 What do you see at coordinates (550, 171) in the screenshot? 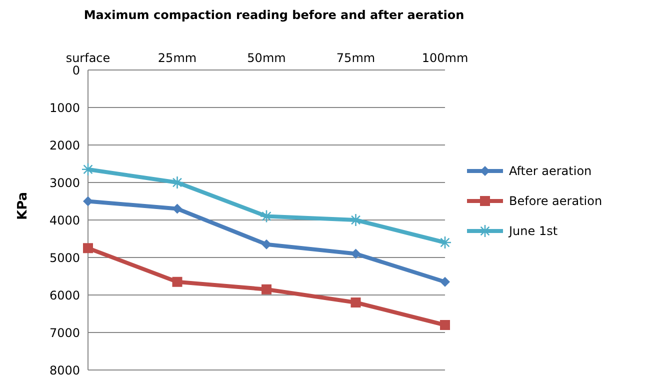
I see `legend-label: After aeration` at bounding box center [550, 171].